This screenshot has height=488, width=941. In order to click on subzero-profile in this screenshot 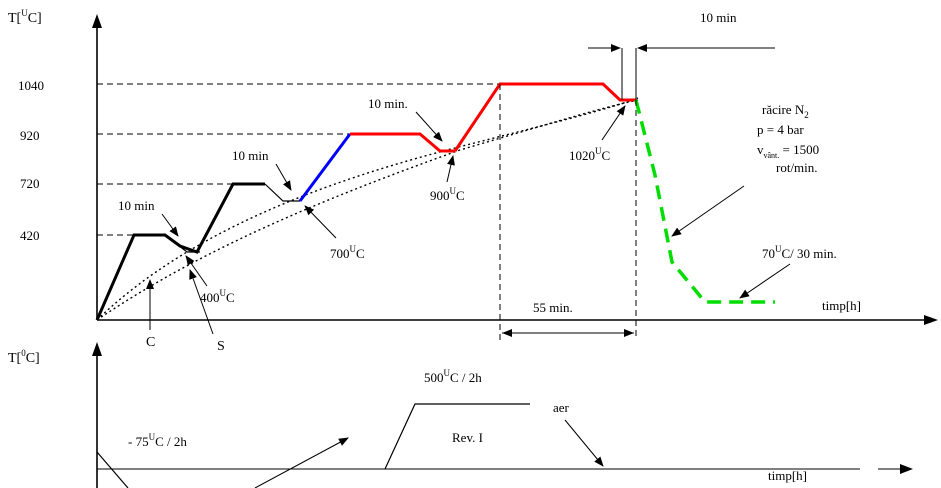, I will do `click(112, 469)`.